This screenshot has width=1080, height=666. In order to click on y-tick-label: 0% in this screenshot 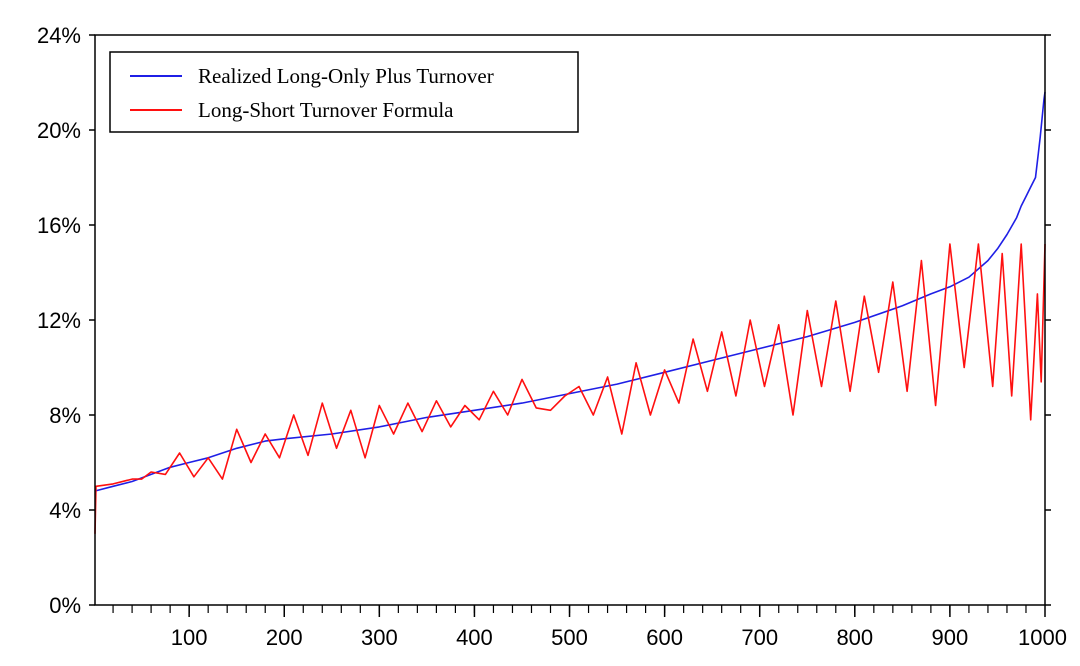, I will do `click(65, 605)`.